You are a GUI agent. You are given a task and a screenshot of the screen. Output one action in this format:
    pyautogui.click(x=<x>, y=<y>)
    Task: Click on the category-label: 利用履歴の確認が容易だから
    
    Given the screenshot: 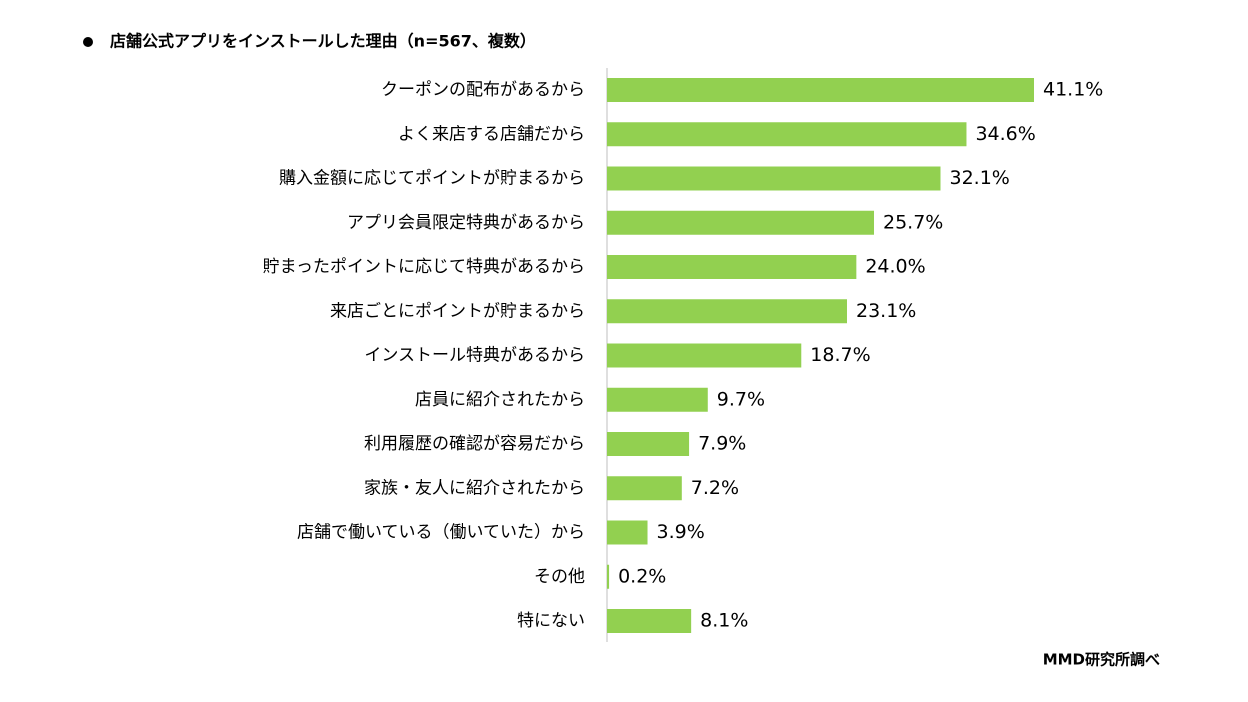 What is the action you would take?
    pyautogui.click(x=474, y=444)
    